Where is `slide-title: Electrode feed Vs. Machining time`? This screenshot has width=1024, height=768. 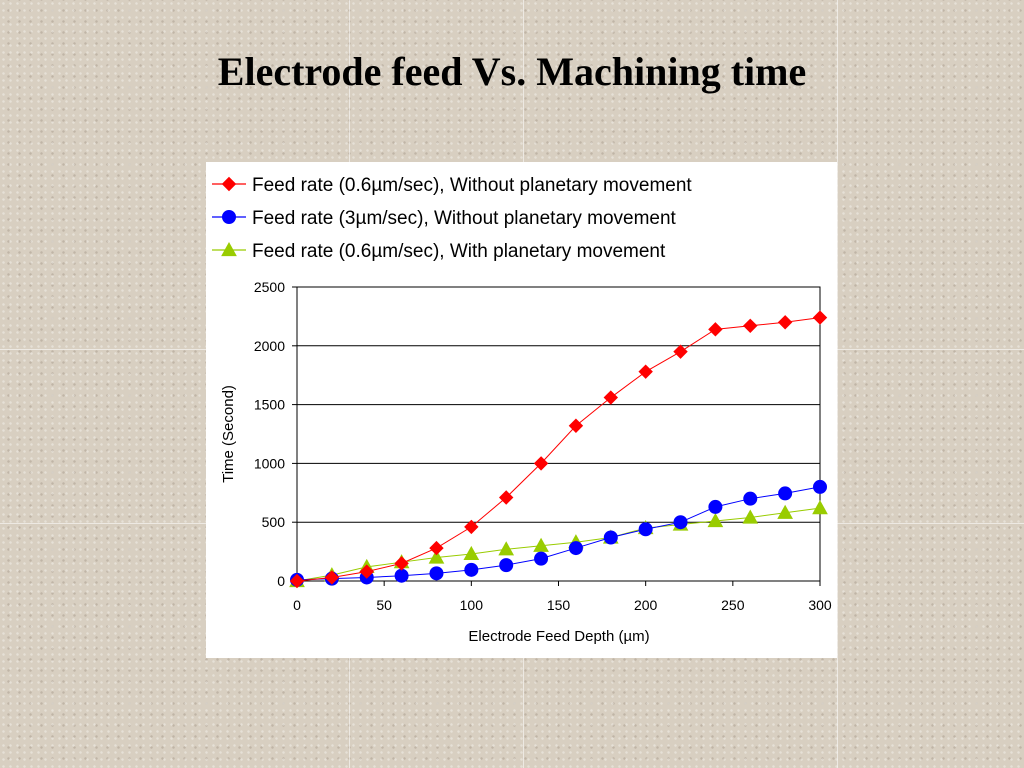
slide-title: Electrode feed Vs. Machining time is located at coordinates (512, 71).